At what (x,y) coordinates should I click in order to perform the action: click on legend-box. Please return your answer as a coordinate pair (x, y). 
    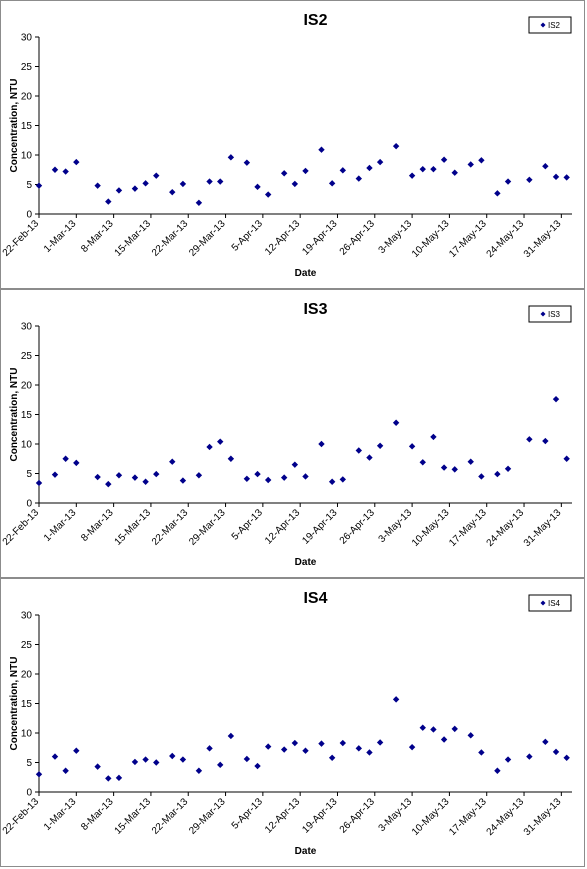
    Looking at the image, I should click on (550, 603).